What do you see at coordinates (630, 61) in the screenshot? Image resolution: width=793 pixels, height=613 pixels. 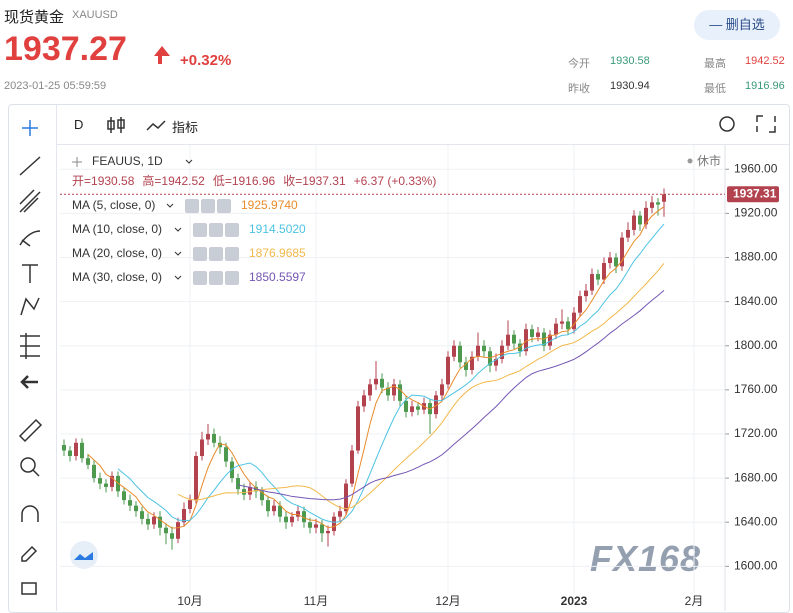 I see `stat-value: 1930.58` at bounding box center [630, 61].